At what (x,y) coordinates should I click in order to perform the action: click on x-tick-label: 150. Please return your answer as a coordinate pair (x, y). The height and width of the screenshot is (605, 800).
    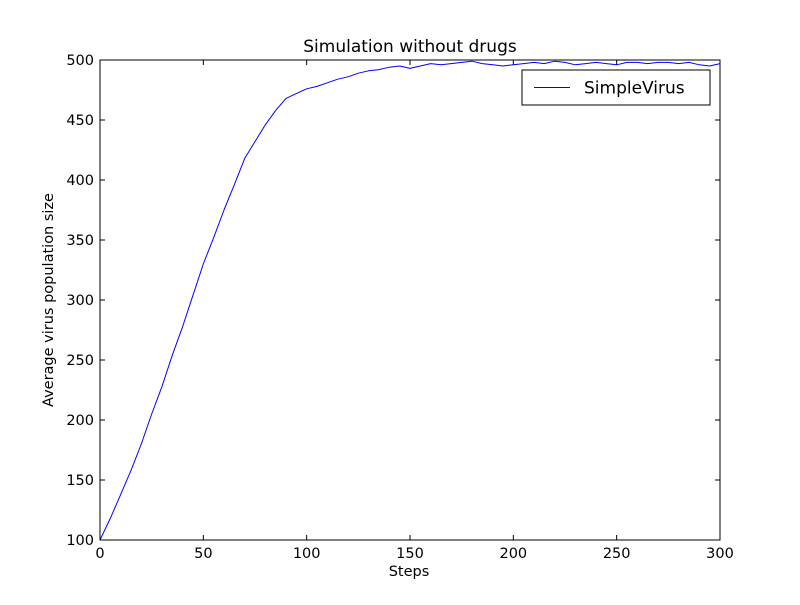
    Looking at the image, I should click on (410, 554).